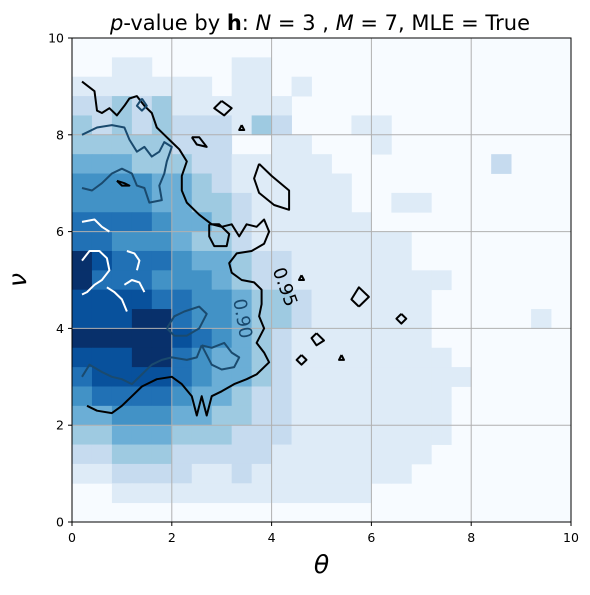 Image resolution: width=590 pixels, height=595 pixels. What do you see at coordinates (571, 537) in the screenshot?
I see `x-tick-label: 10` at bounding box center [571, 537].